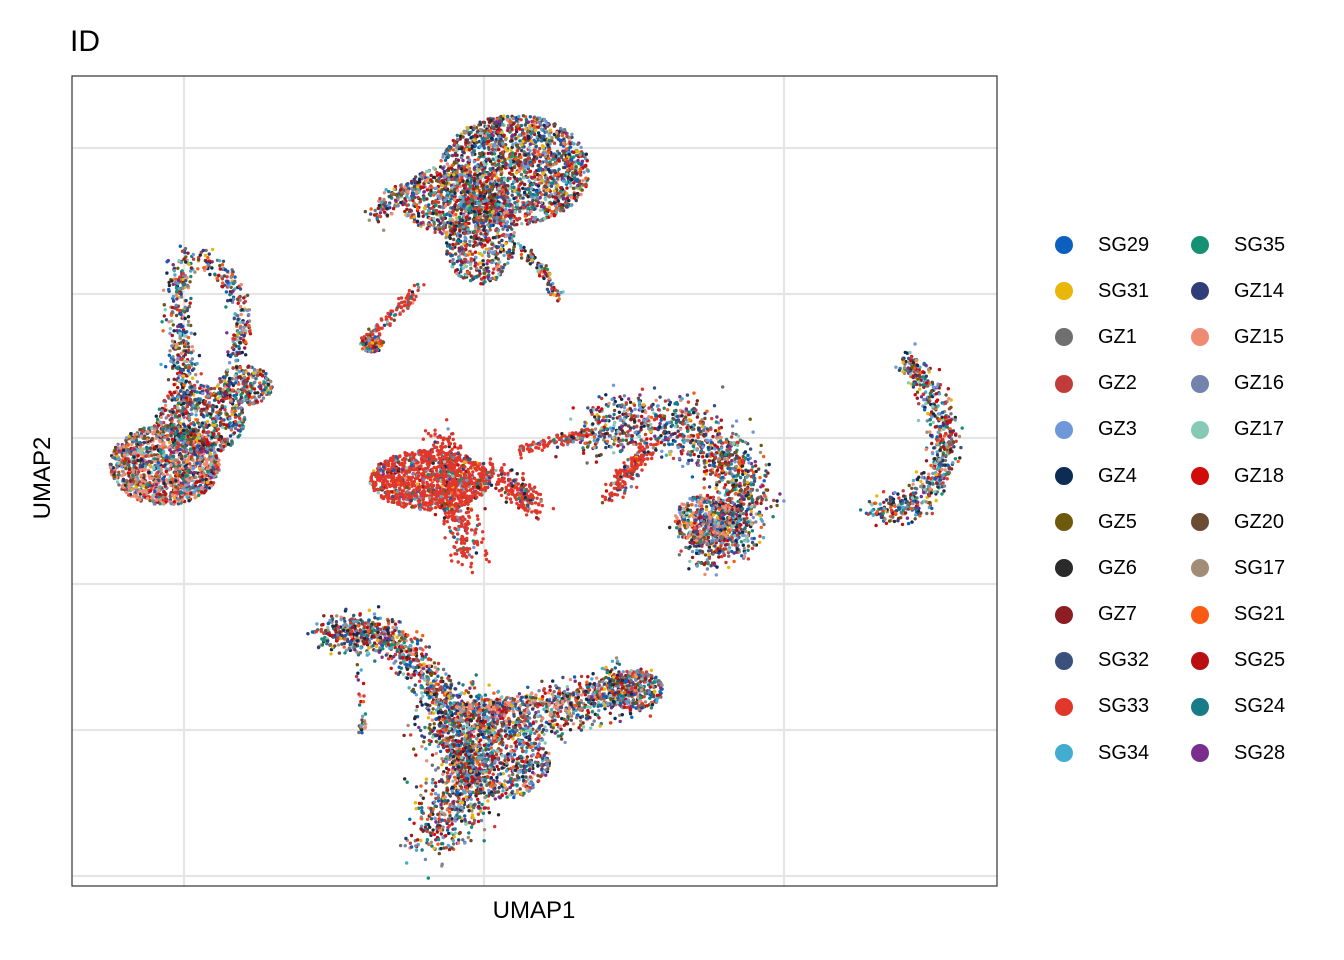  What do you see at coordinates (85, 41) in the screenshot?
I see `chart-title: ID` at bounding box center [85, 41].